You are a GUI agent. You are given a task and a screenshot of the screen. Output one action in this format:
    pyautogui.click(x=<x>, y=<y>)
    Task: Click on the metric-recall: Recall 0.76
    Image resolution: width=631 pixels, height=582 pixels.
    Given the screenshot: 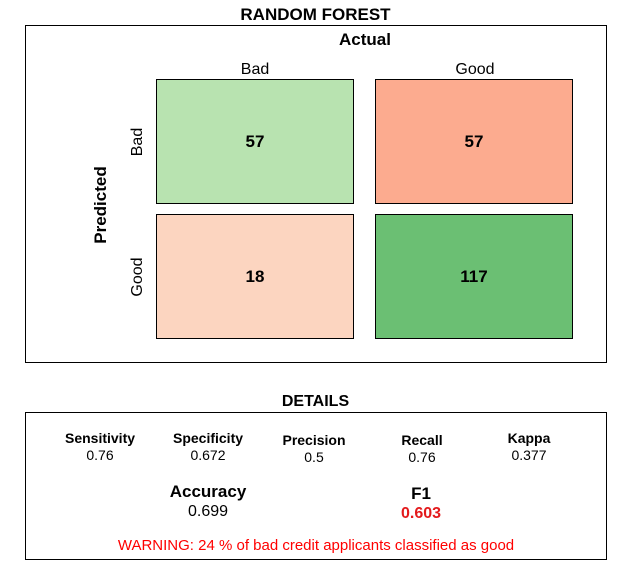 What is the action you would take?
    pyautogui.click(x=422, y=448)
    